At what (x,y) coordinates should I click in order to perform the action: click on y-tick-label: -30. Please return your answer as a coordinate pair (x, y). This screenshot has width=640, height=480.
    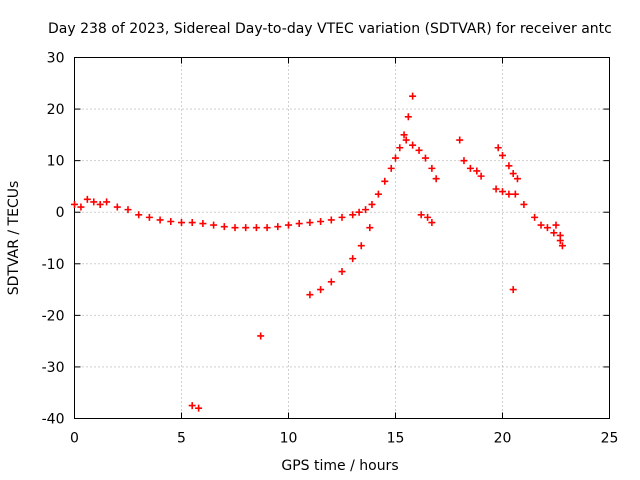
    Looking at the image, I should click on (53, 368).